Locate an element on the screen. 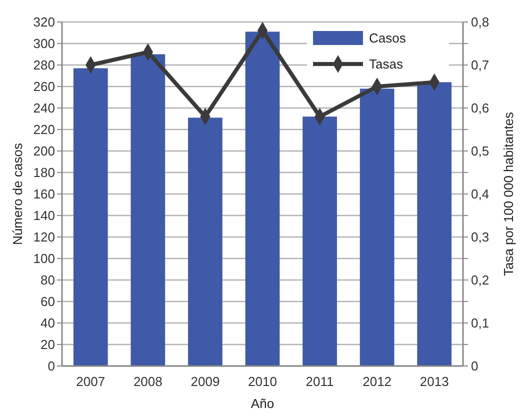 The width and height of the screenshot is (525, 416). x-tick-label: 2009 is located at coordinates (205, 381).